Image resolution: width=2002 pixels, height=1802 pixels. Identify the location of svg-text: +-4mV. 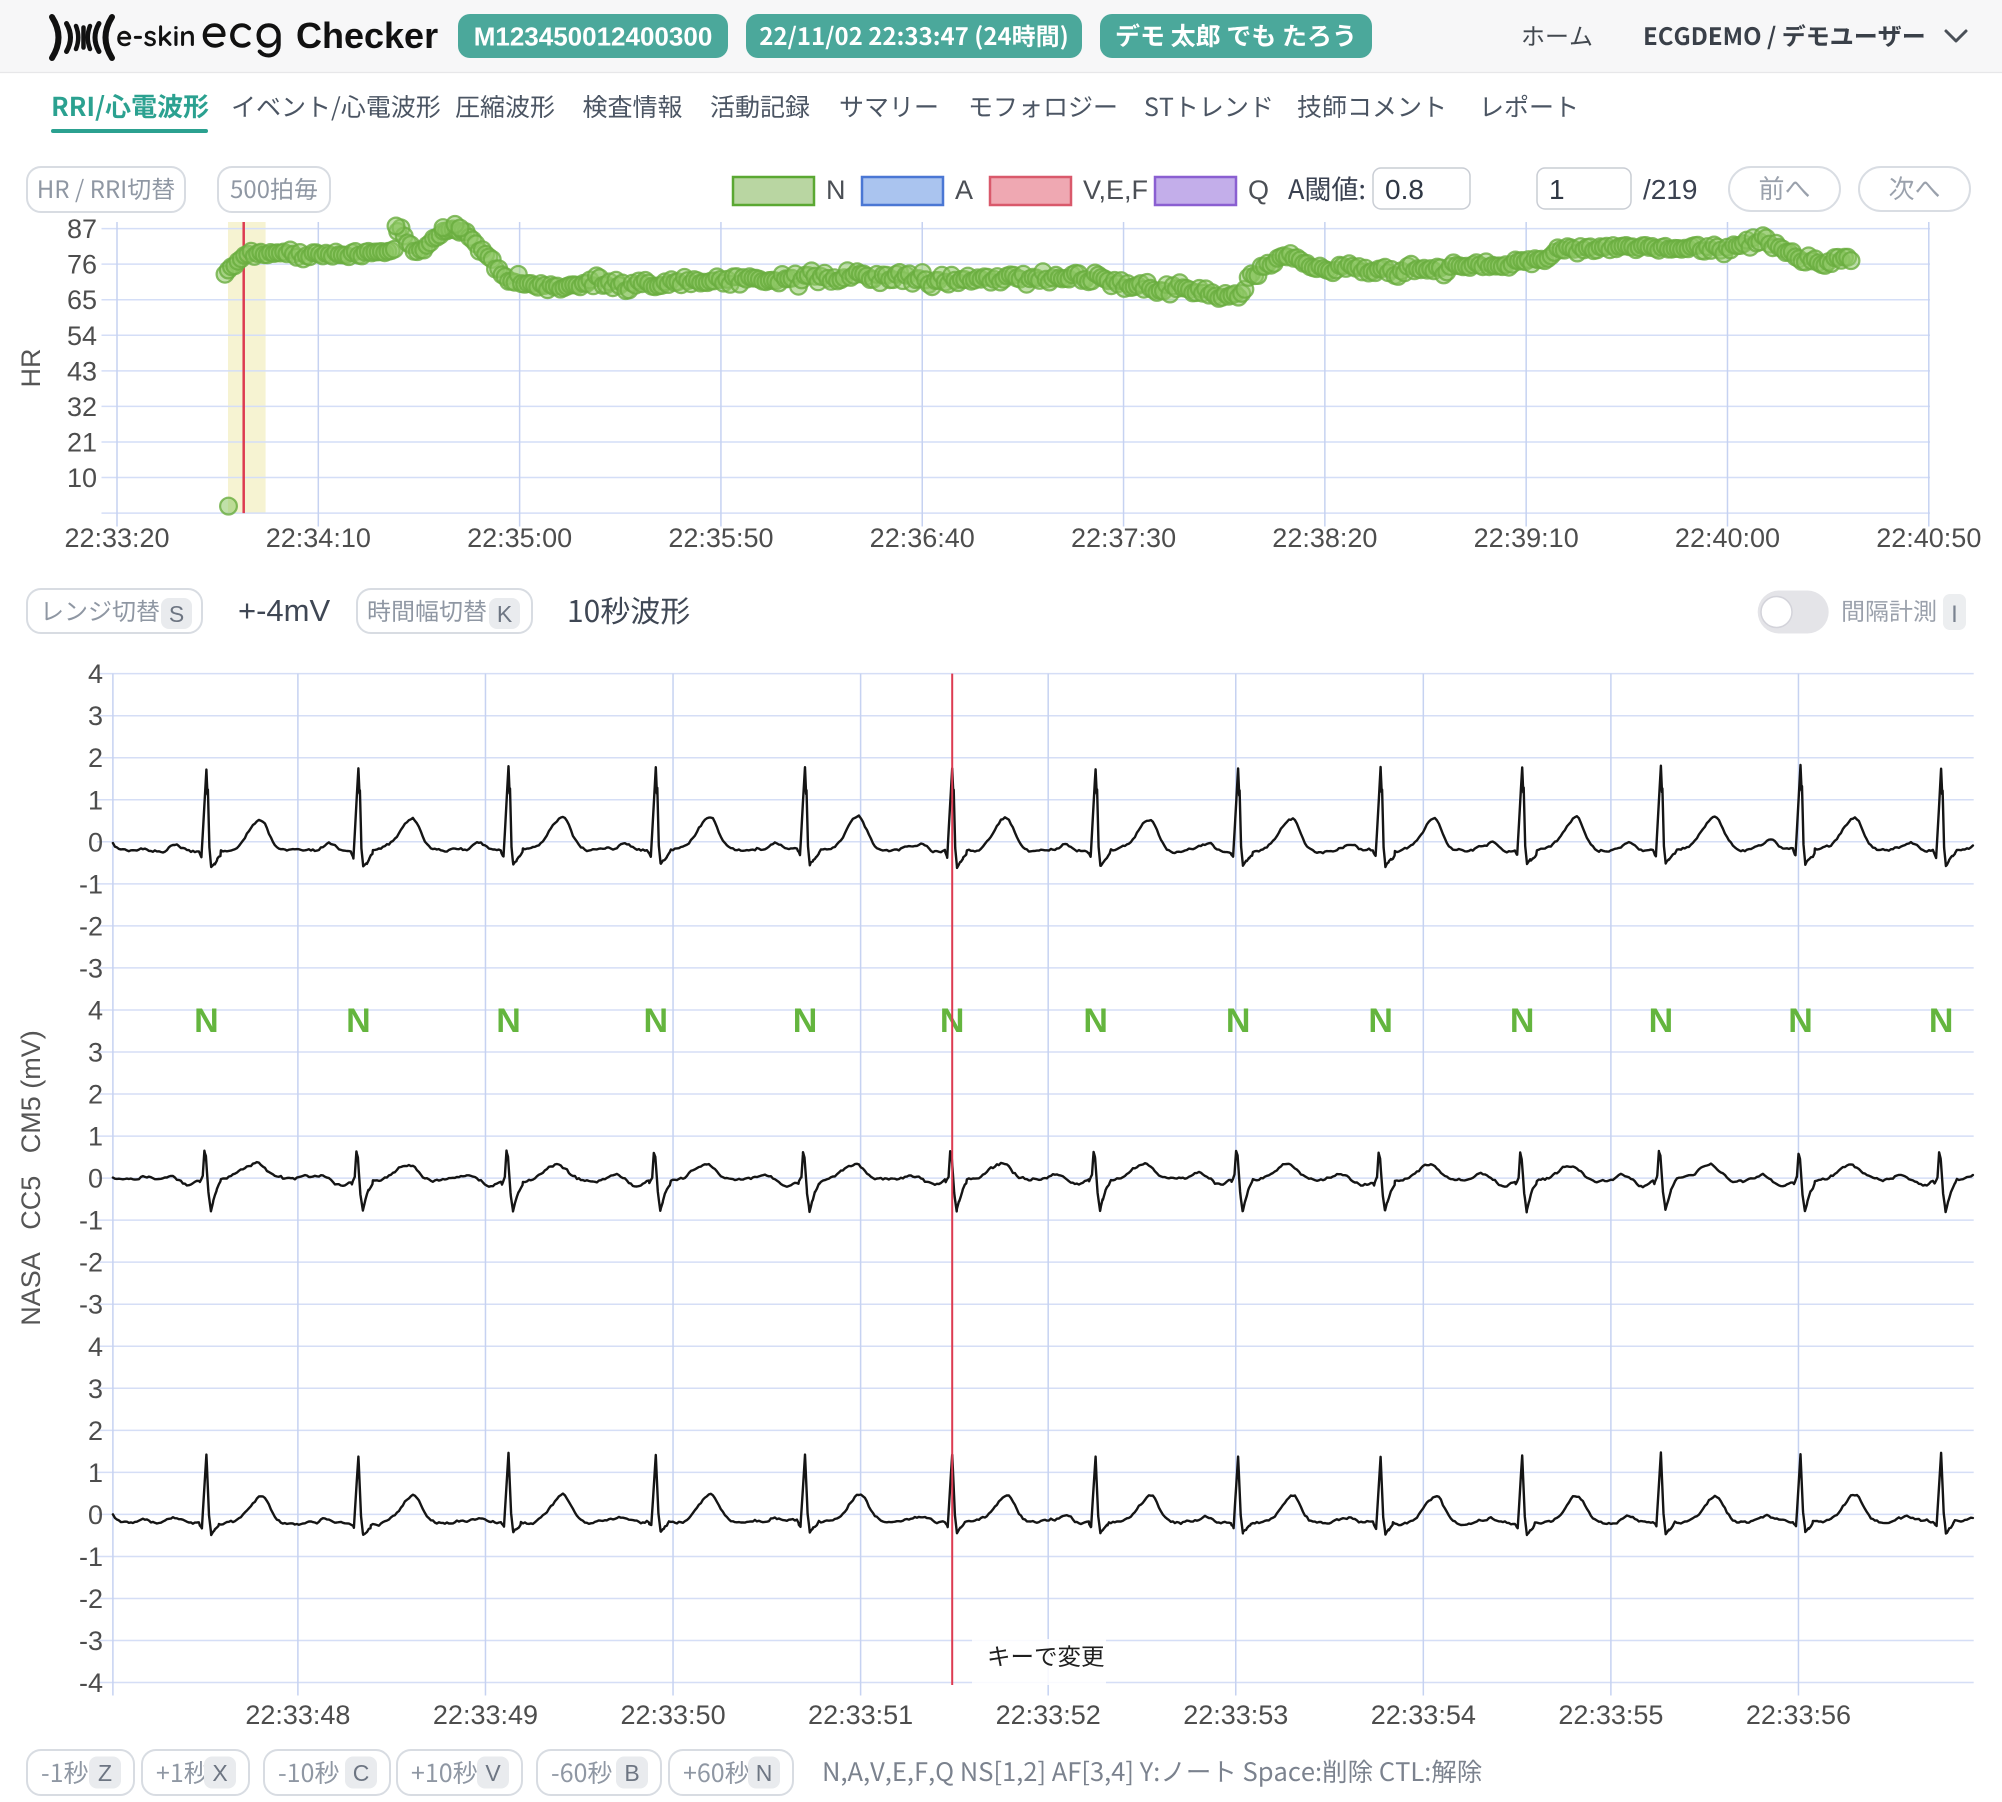
(284, 610).